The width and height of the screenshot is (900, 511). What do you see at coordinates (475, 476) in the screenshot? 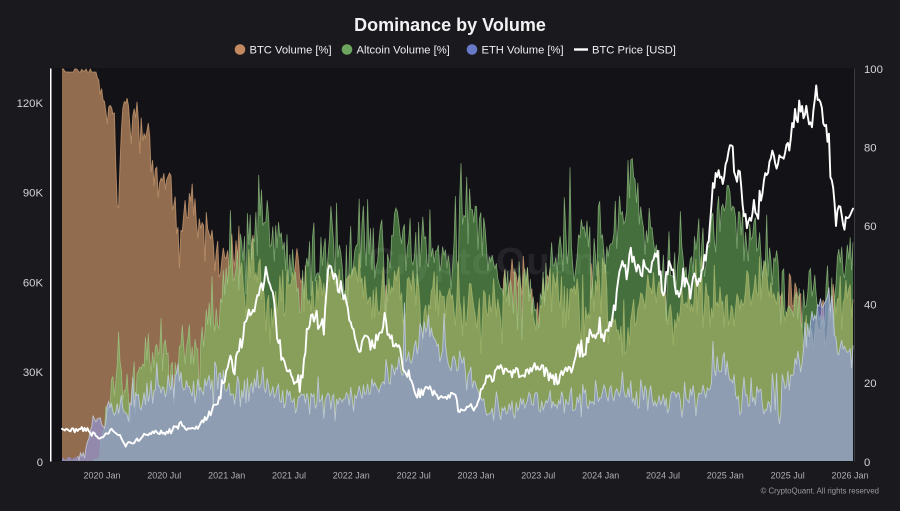
I see `svg-text: 2023 Jan` at bounding box center [475, 476].